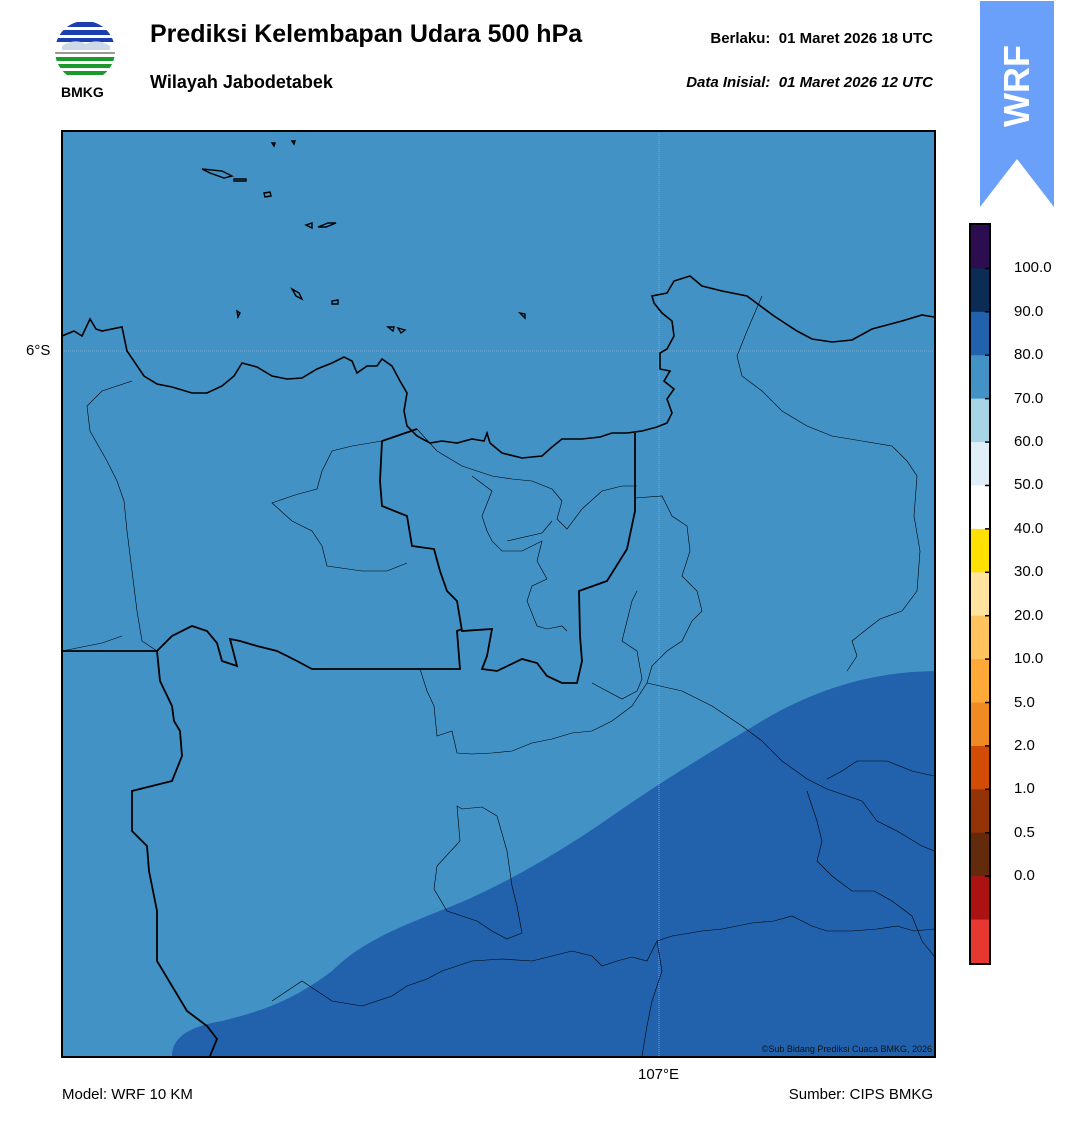 Image resolution: width=1081 pixels, height=1128 pixels. What do you see at coordinates (1029, 615) in the screenshot?
I see `colorbar-tick-label: 20.0` at bounding box center [1029, 615].